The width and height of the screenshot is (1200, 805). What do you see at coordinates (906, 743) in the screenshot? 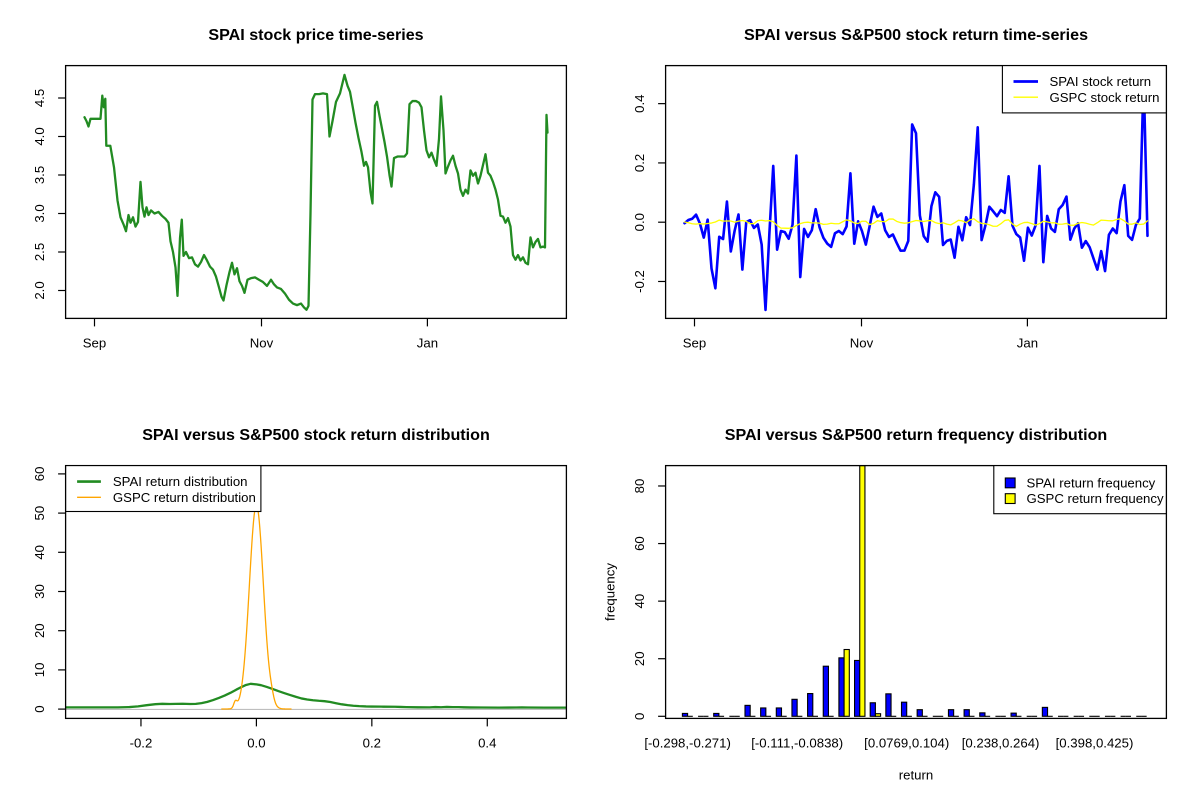
I see `svg-text: [0.0769,0.104)` at bounding box center [906, 743].